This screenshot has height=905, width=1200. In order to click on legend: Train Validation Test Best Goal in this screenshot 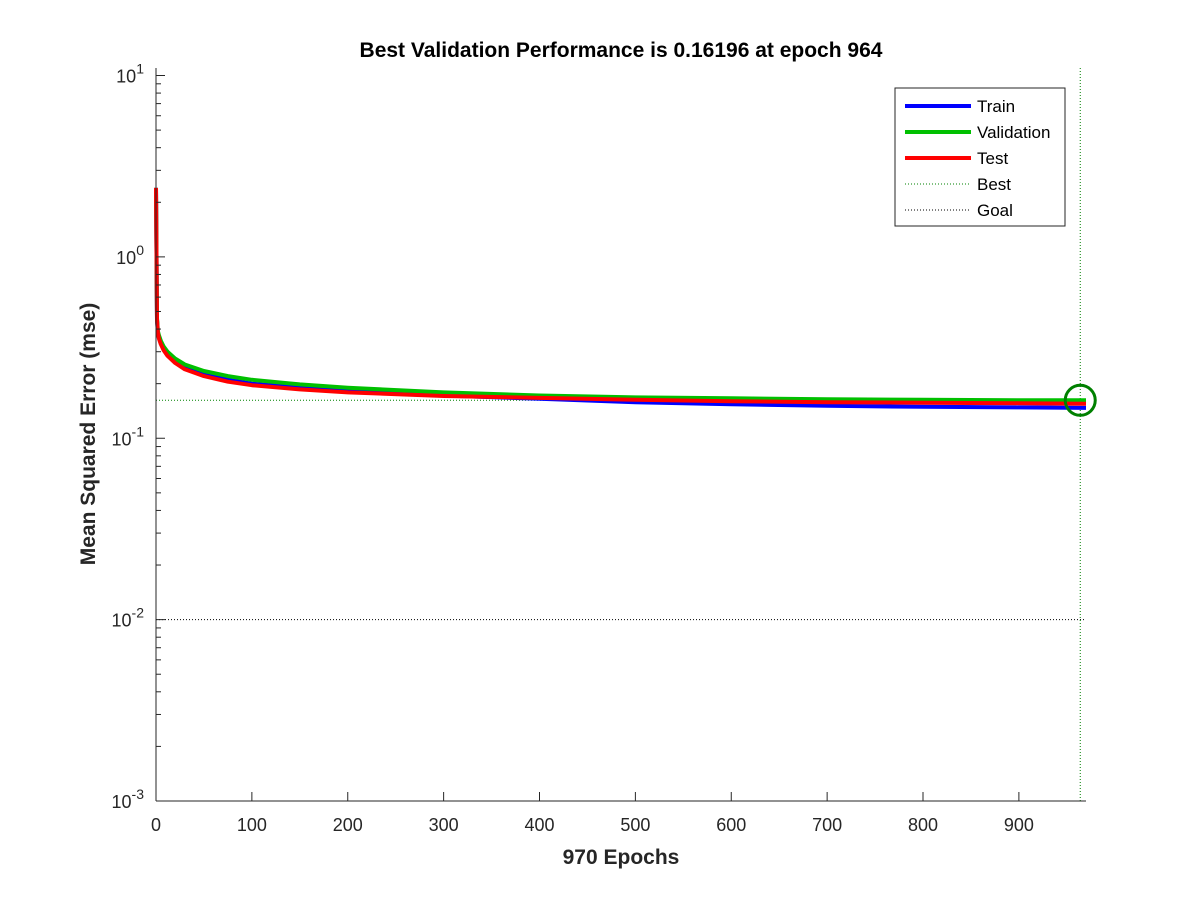, I will do `click(980, 157)`.